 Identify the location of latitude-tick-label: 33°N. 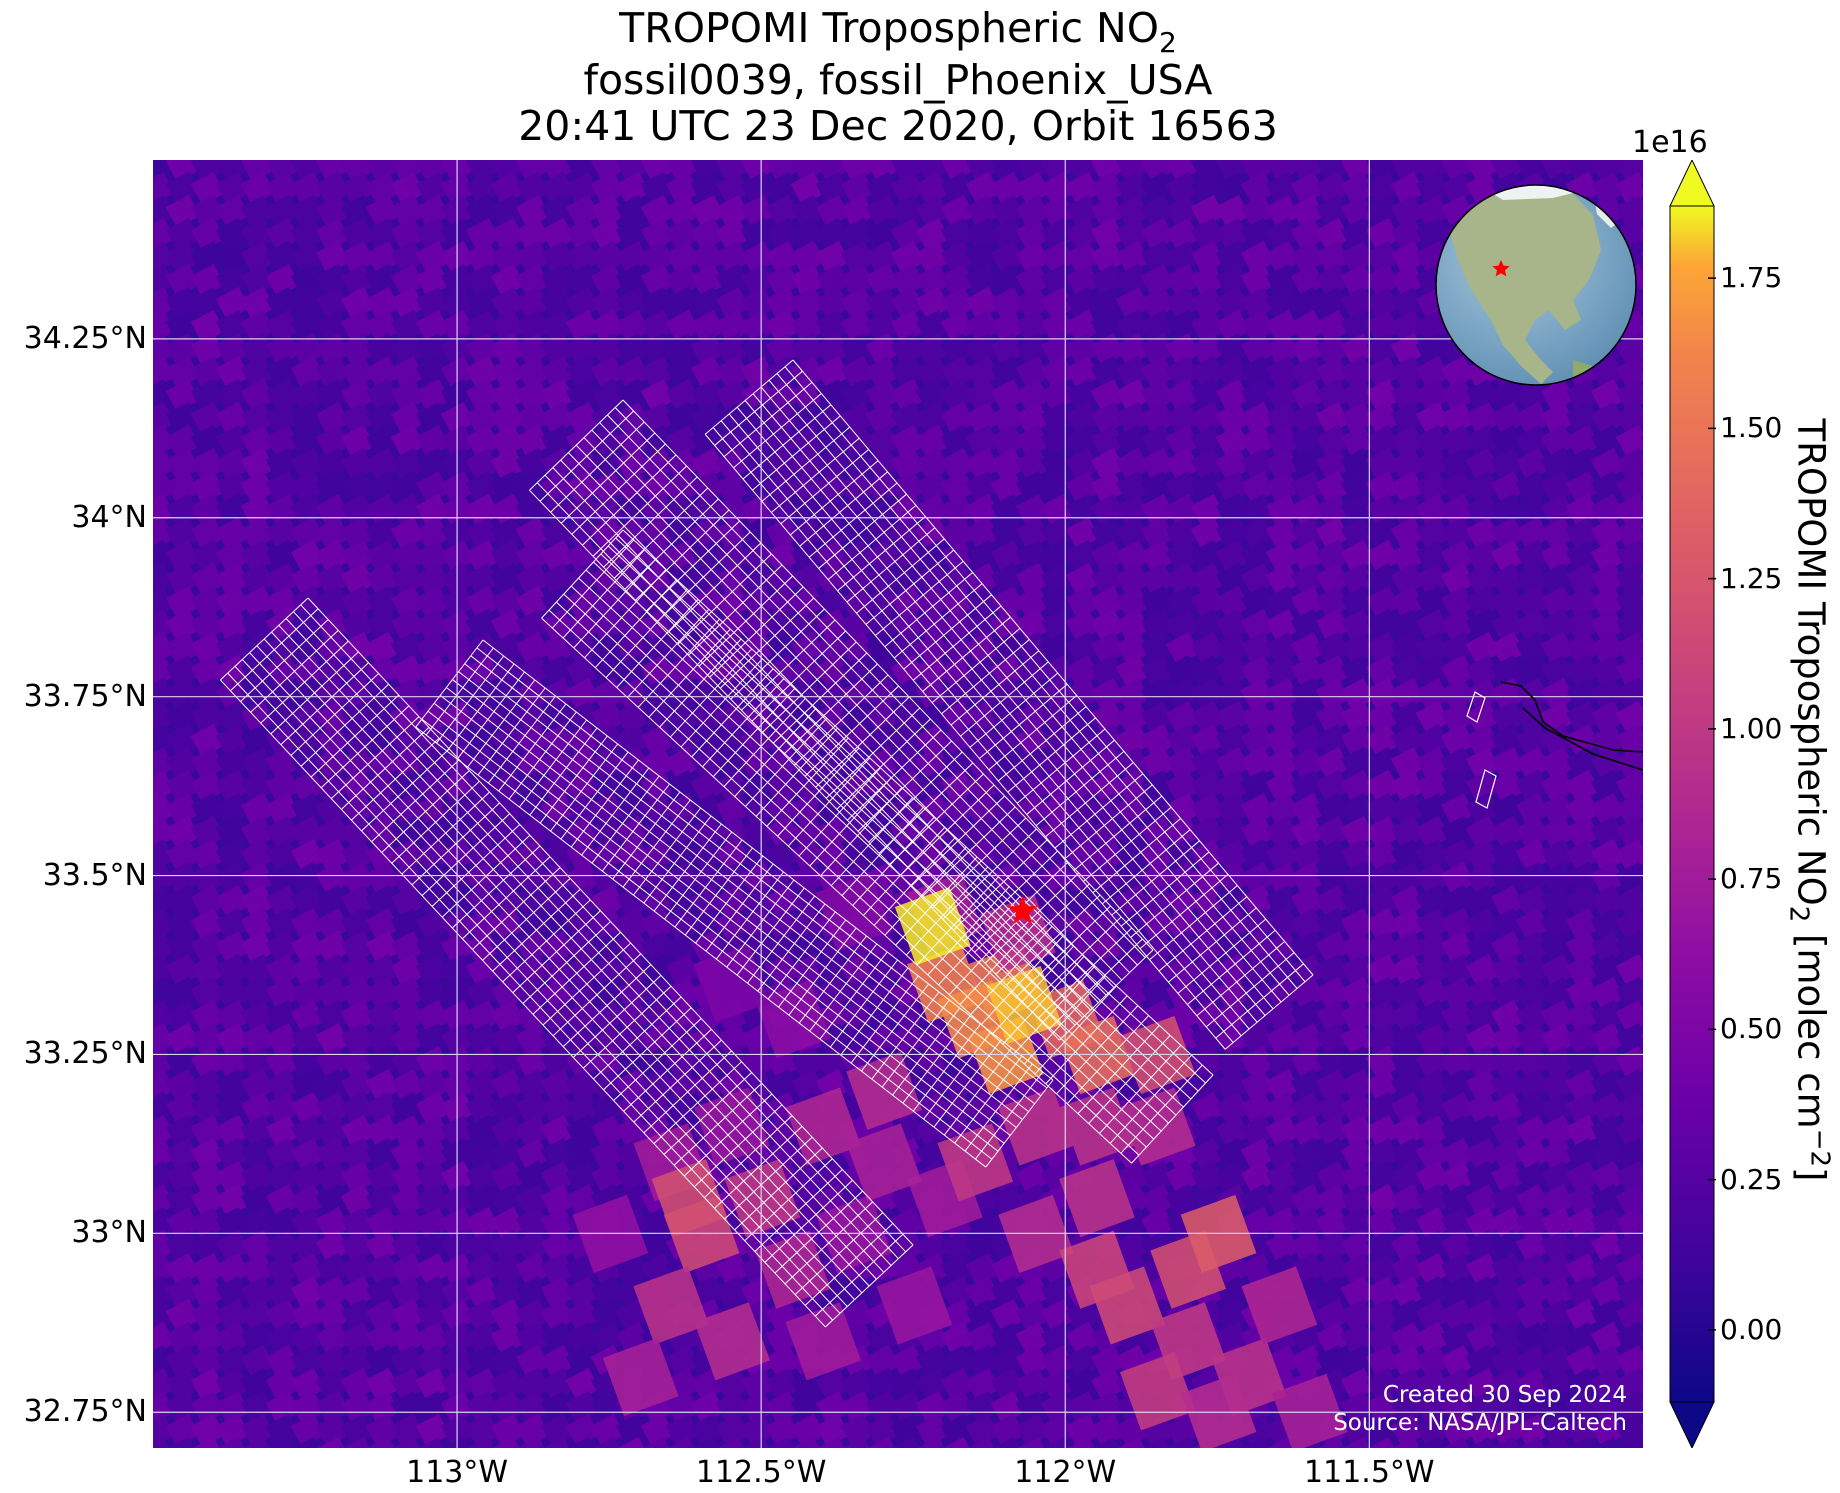
(109, 1233).